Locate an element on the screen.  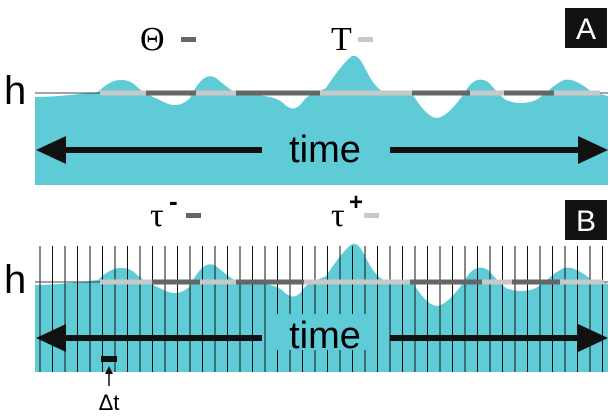
panel-b-step-label: Δt is located at coordinates (109, 402).